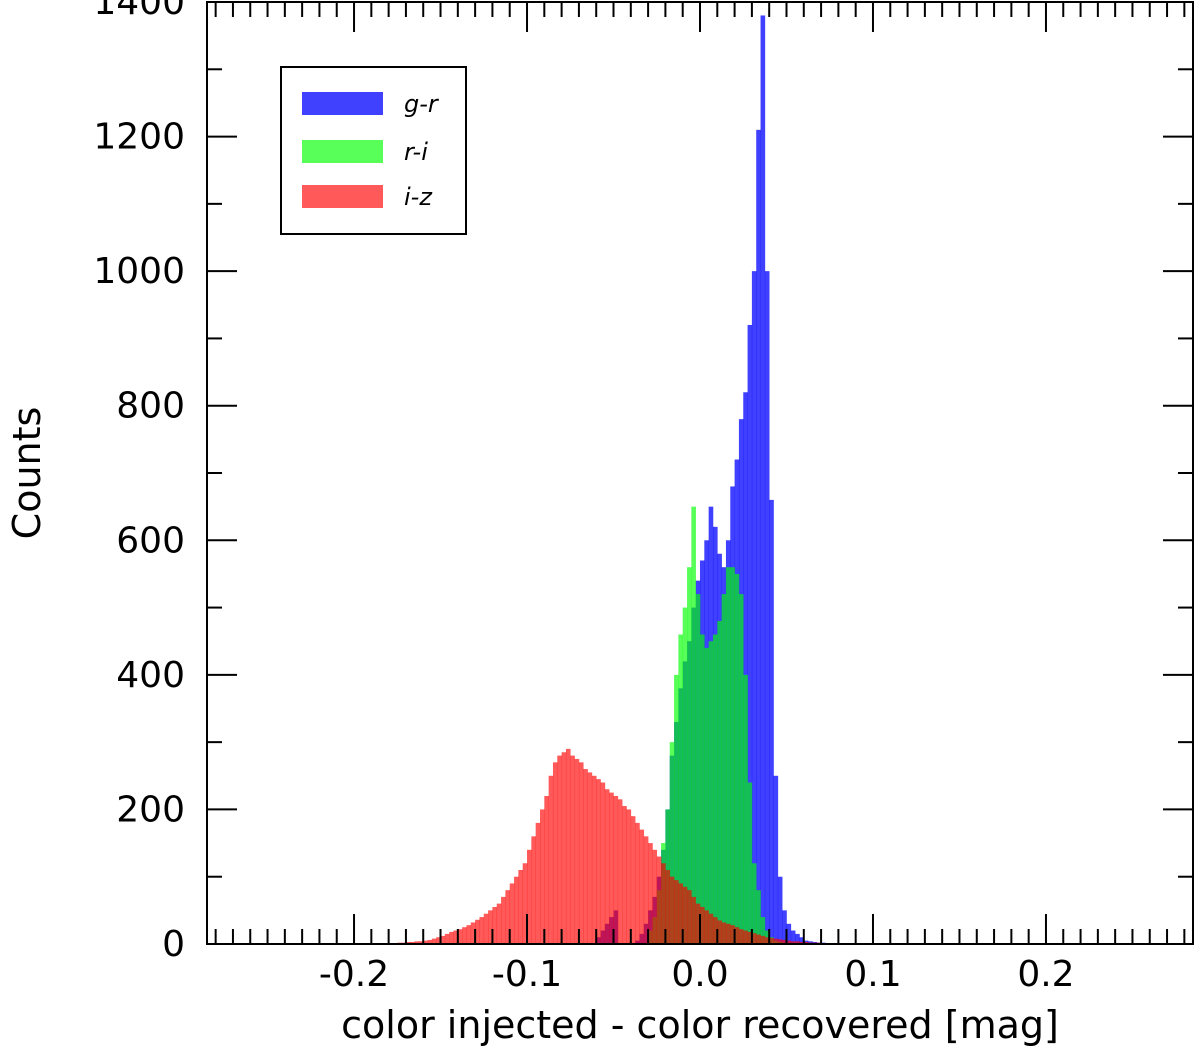 The width and height of the screenshot is (1200, 1055). Describe the element at coordinates (697, 974) in the screenshot. I see `x-tick-labels: -0.2 -0.1 0.0 0.1 0.2` at that location.